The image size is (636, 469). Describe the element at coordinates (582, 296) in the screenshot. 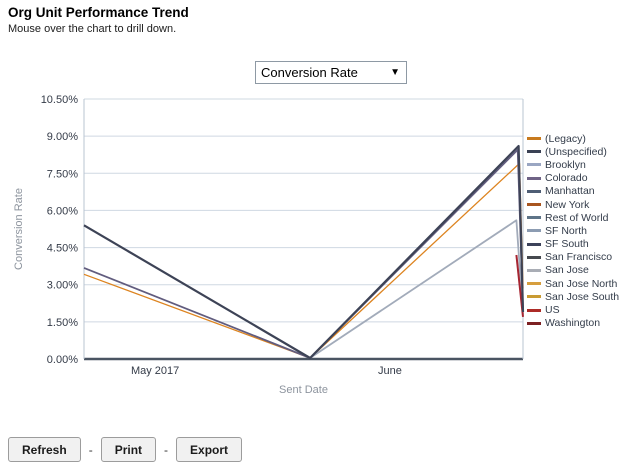

I see `legend-label: San Jose South` at that location.